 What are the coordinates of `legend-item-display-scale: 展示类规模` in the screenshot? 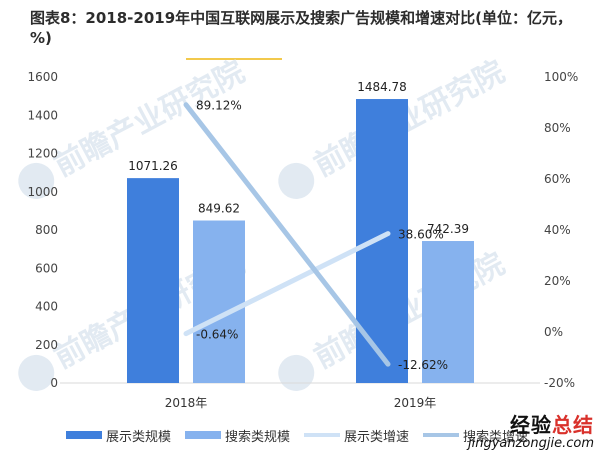 It's located at (118, 435).